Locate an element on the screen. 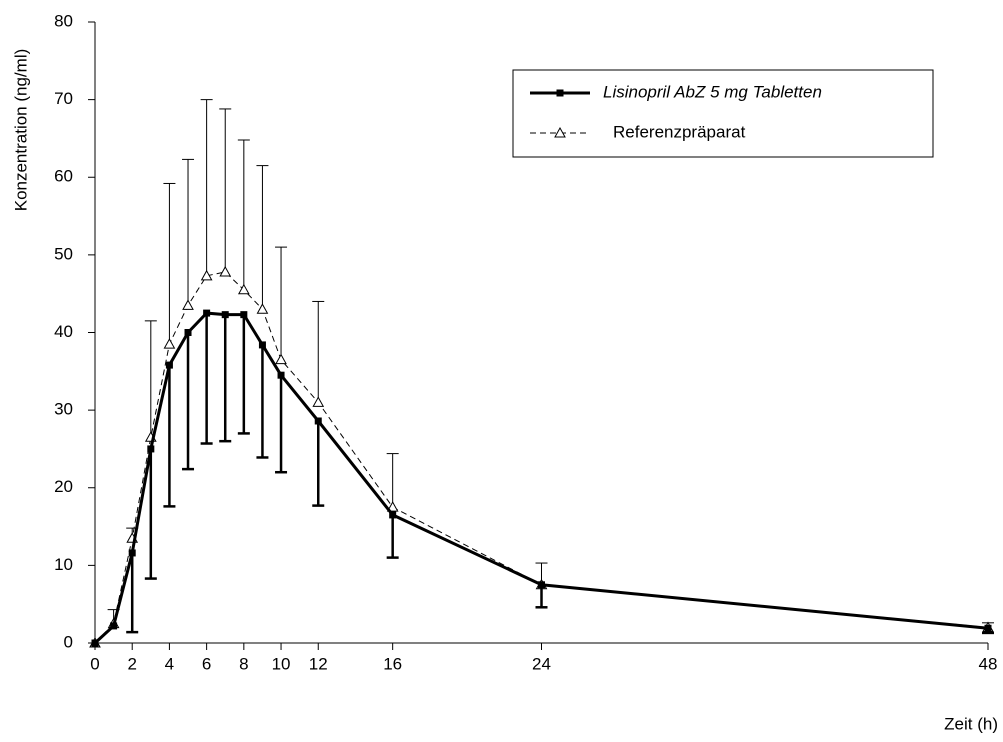 Image resolution: width=1003 pixels, height=742 pixels. legend-box is located at coordinates (723, 113).